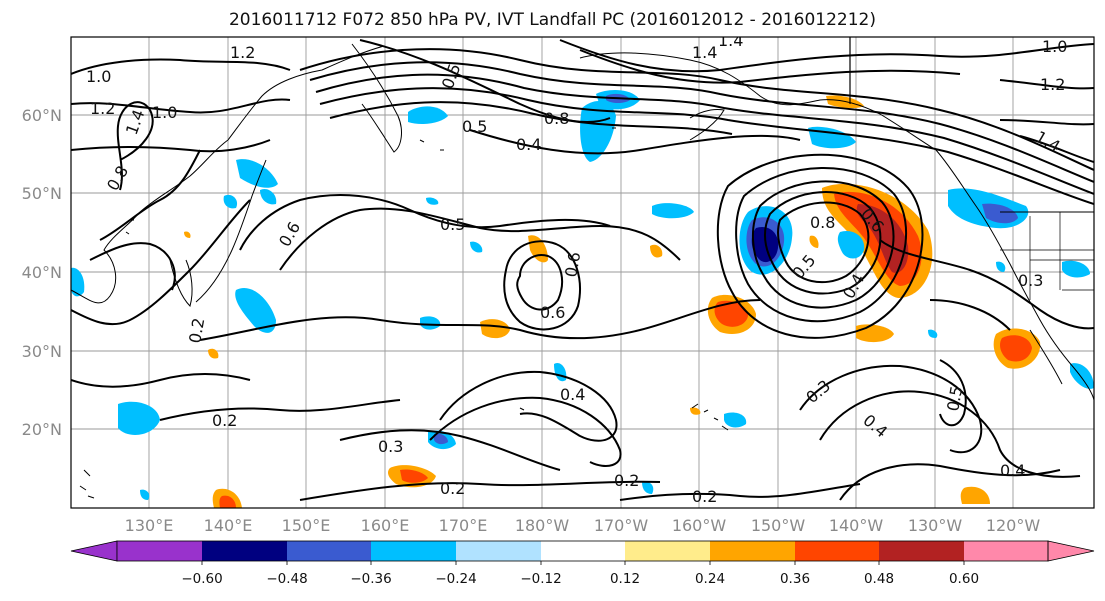 The width and height of the screenshot is (1105, 601). Describe the element at coordinates (975, 495) in the screenshot. I see `pos-region-125w-10n` at that location.